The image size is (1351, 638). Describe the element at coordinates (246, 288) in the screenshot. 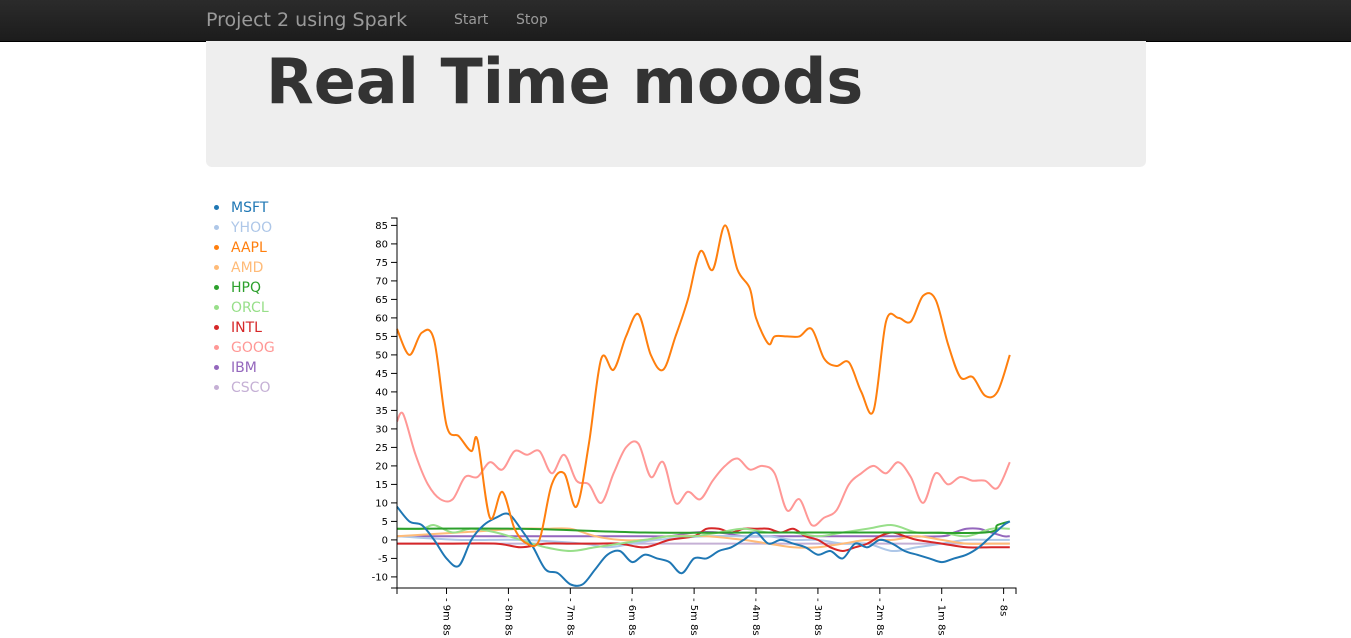

I see `legend-label: HPQ` at that location.